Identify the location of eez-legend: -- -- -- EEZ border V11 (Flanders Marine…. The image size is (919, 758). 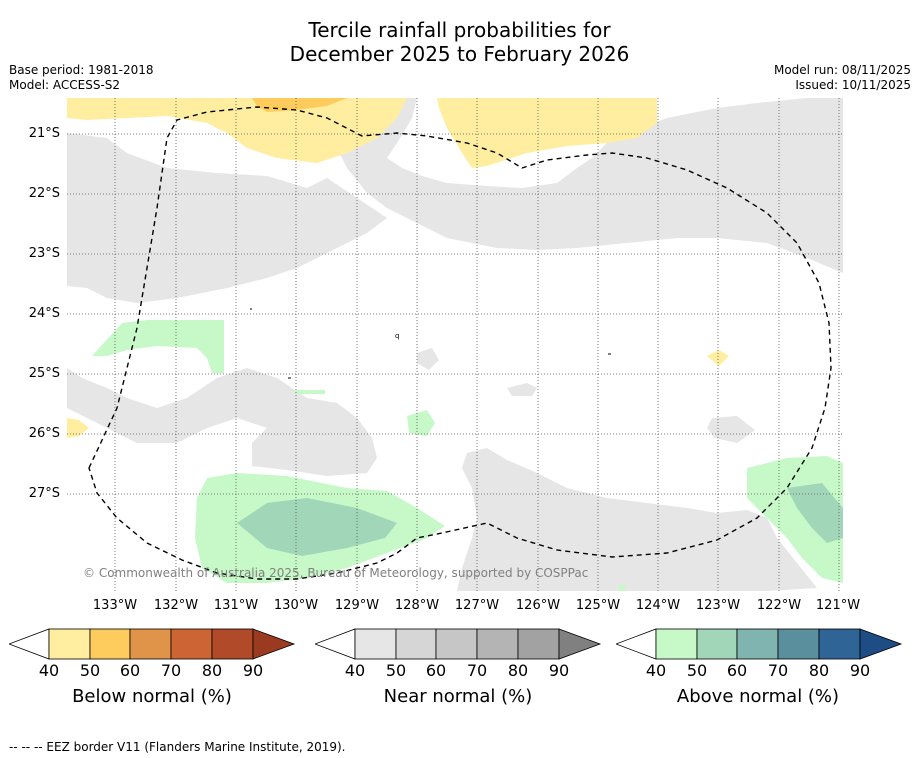
(177, 747).